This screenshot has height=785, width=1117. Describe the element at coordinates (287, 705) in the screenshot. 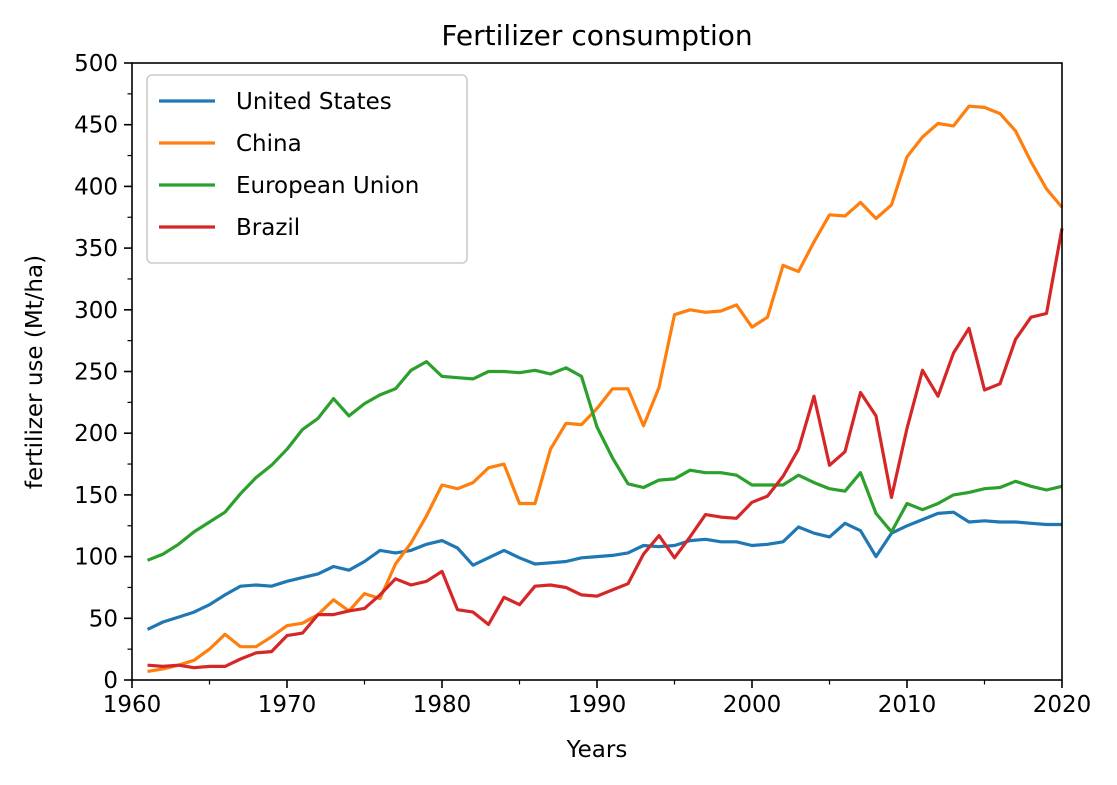

I see `x-tick-label: 1970` at that location.